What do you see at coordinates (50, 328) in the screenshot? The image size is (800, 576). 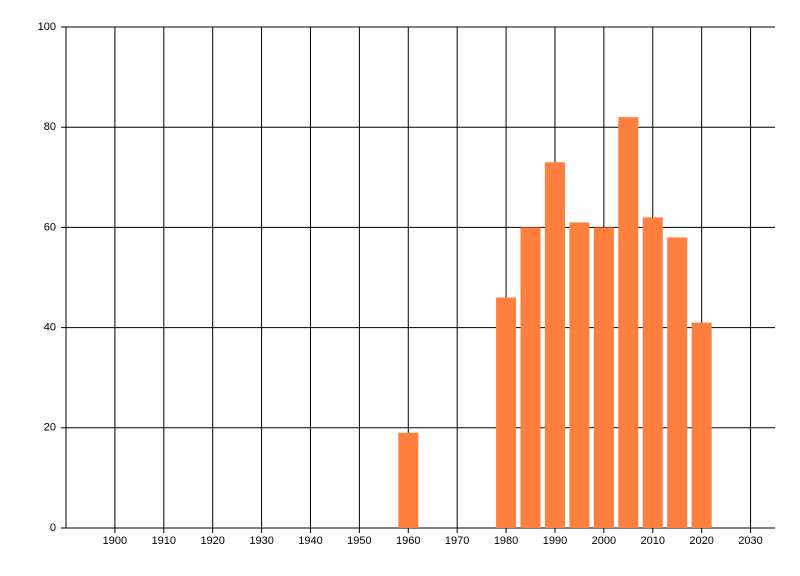 I see `y-tick-label: 40` at bounding box center [50, 328].